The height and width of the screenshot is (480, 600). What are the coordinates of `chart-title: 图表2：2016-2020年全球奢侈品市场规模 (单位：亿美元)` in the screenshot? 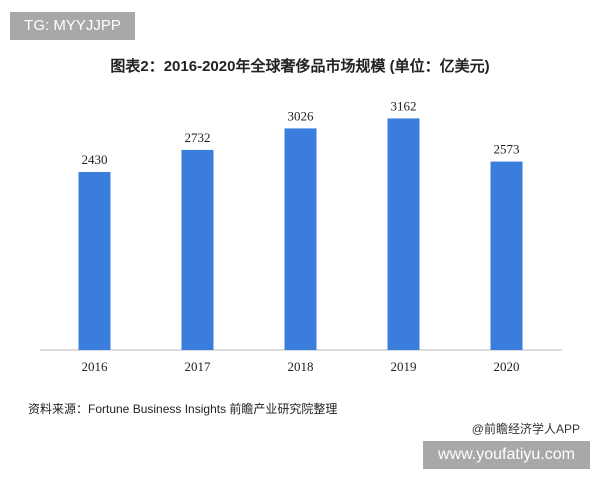 It's located at (300, 66).